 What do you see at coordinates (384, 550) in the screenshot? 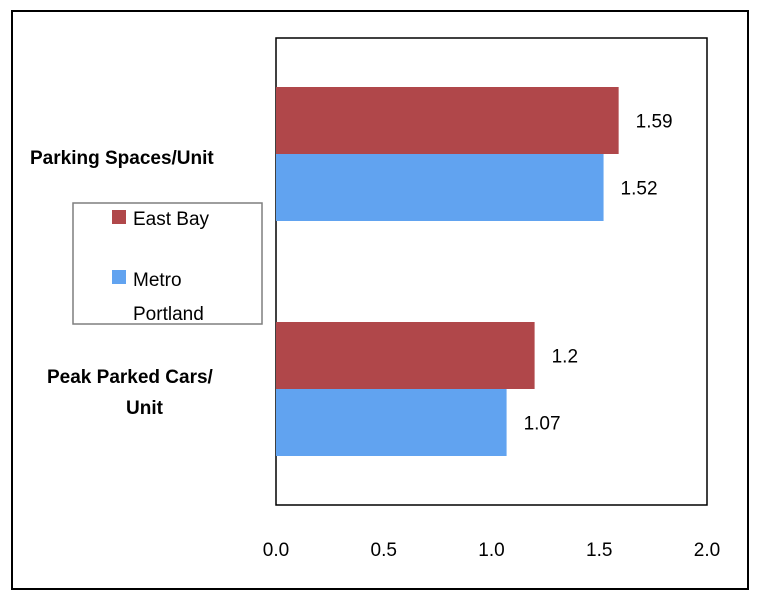
I see `x-tick-label: 0.5` at bounding box center [384, 550].